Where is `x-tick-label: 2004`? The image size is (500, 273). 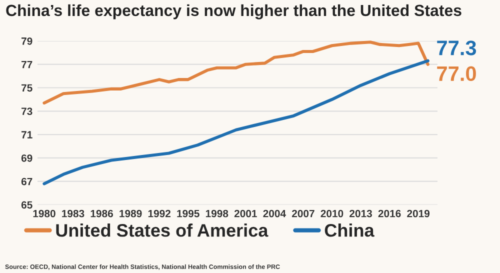 x-tick-label: 2004 is located at coordinates (274, 214).